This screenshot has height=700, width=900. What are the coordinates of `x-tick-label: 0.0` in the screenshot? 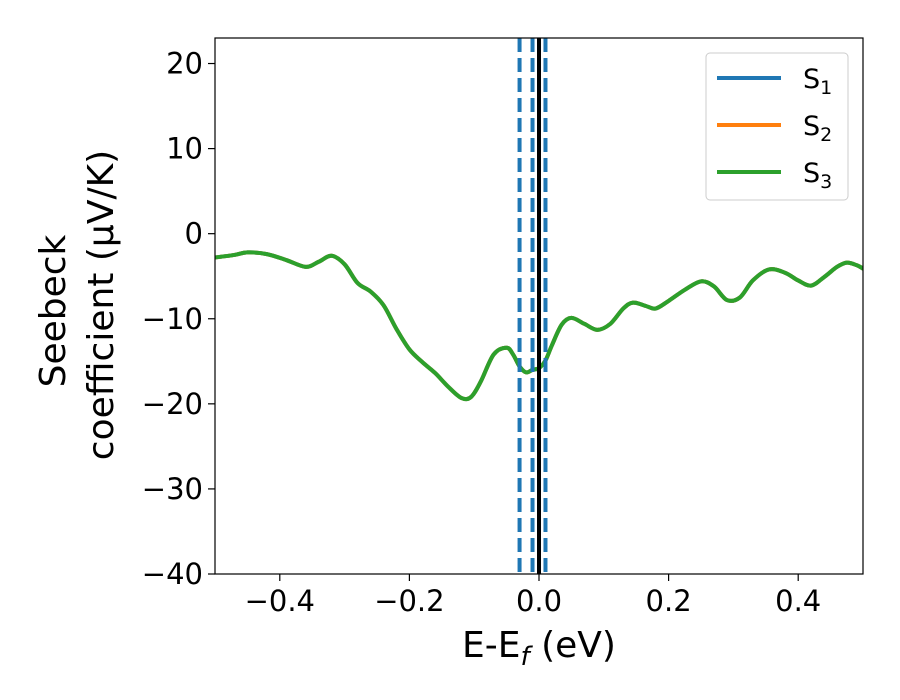 It's located at (539, 601).